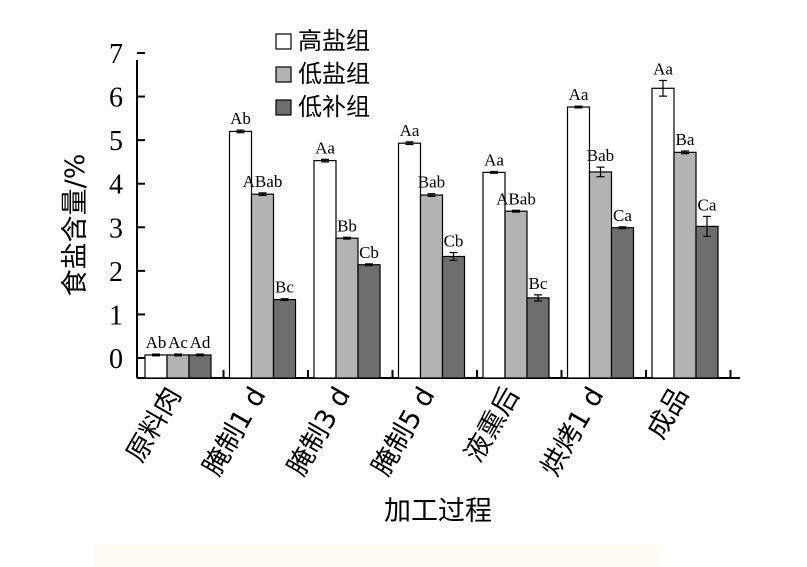  What do you see at coordinates (572, 431) in the screenshot?
I see `x-tick-label: 烘烤1 d` at bounding box center [572, 431].